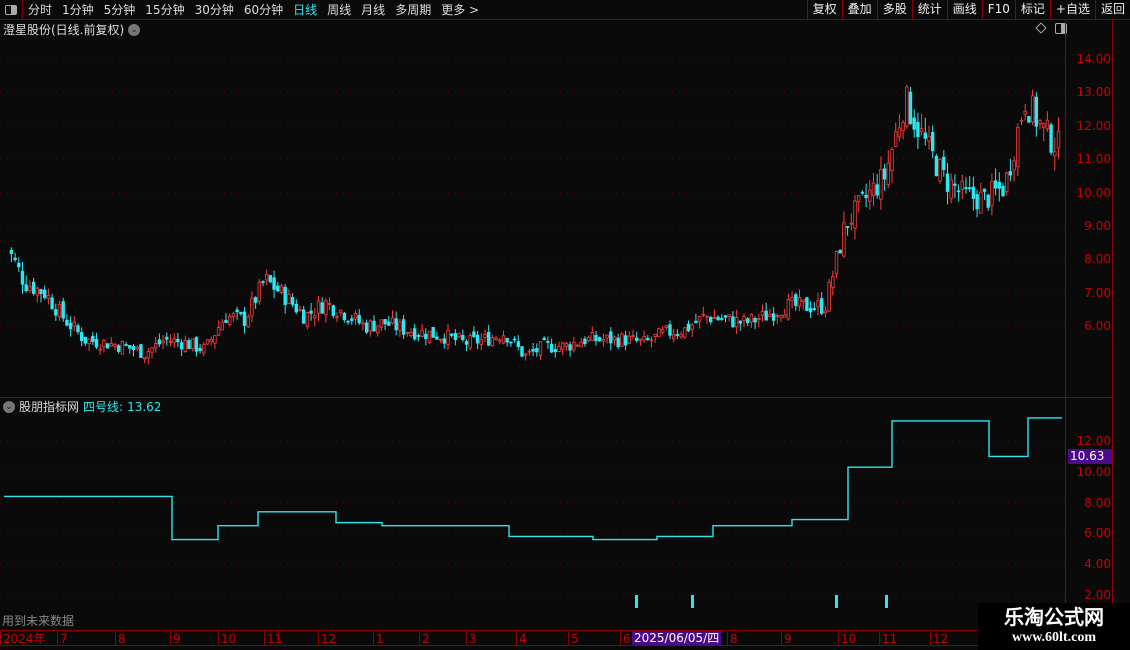 Image resolution: width=1130 pixels, height=650 pixels. What do you see at coordinates (38, 621) in the screenshot?
I see `future-data-warning: 用到未来数据` at bounding box center [38, 621].